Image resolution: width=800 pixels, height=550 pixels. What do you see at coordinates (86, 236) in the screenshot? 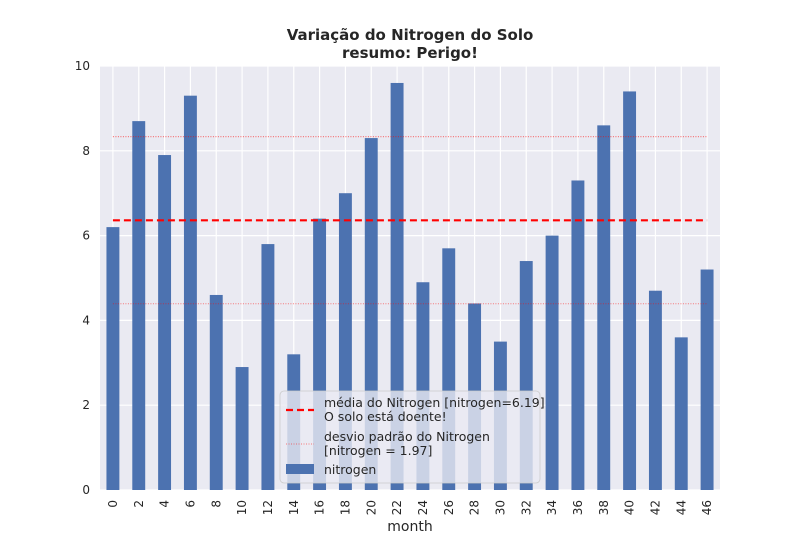
I see `y-tick-label: 6` at bounding box center [86, 236].